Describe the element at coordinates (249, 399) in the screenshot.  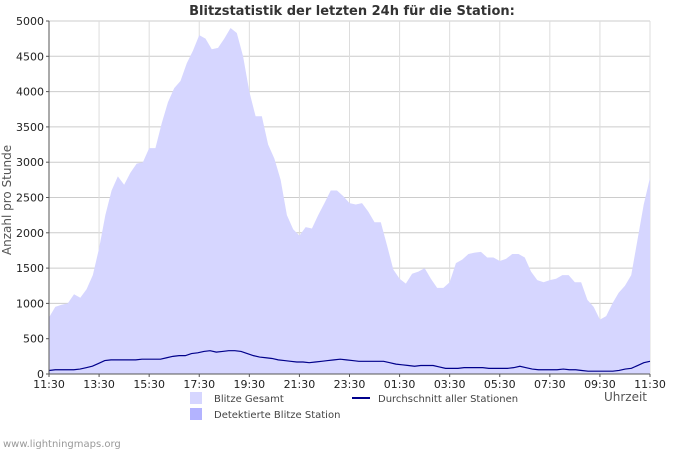
I see `legend-label: Blitze Gesamt` at that location.